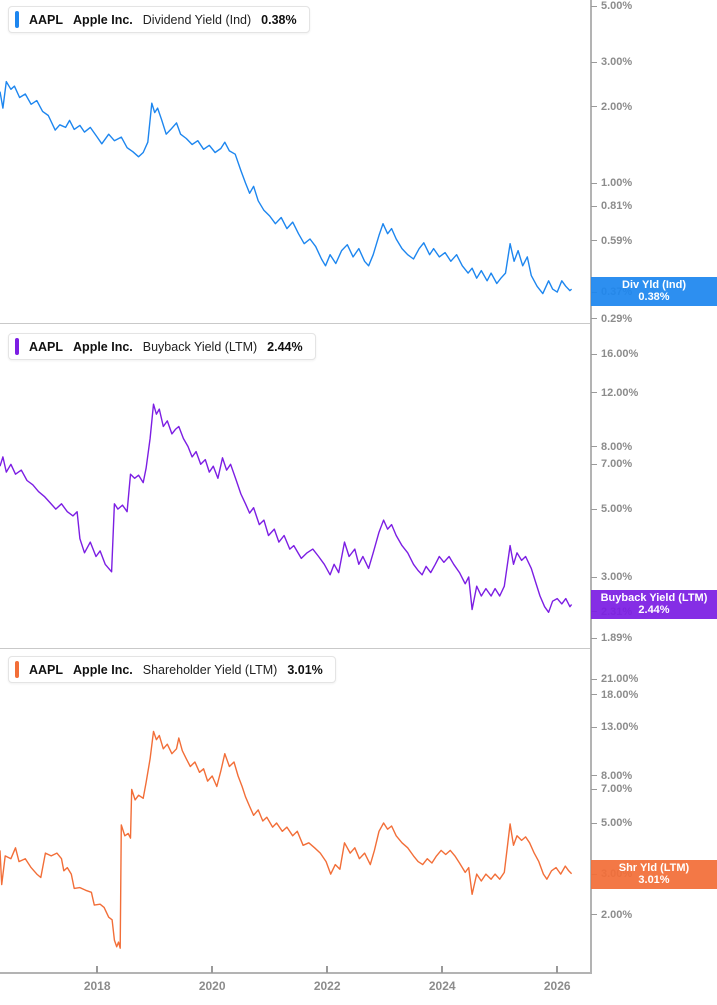  I want to click on price-flag-title: Div Yld (Ind), so click(654, 284).